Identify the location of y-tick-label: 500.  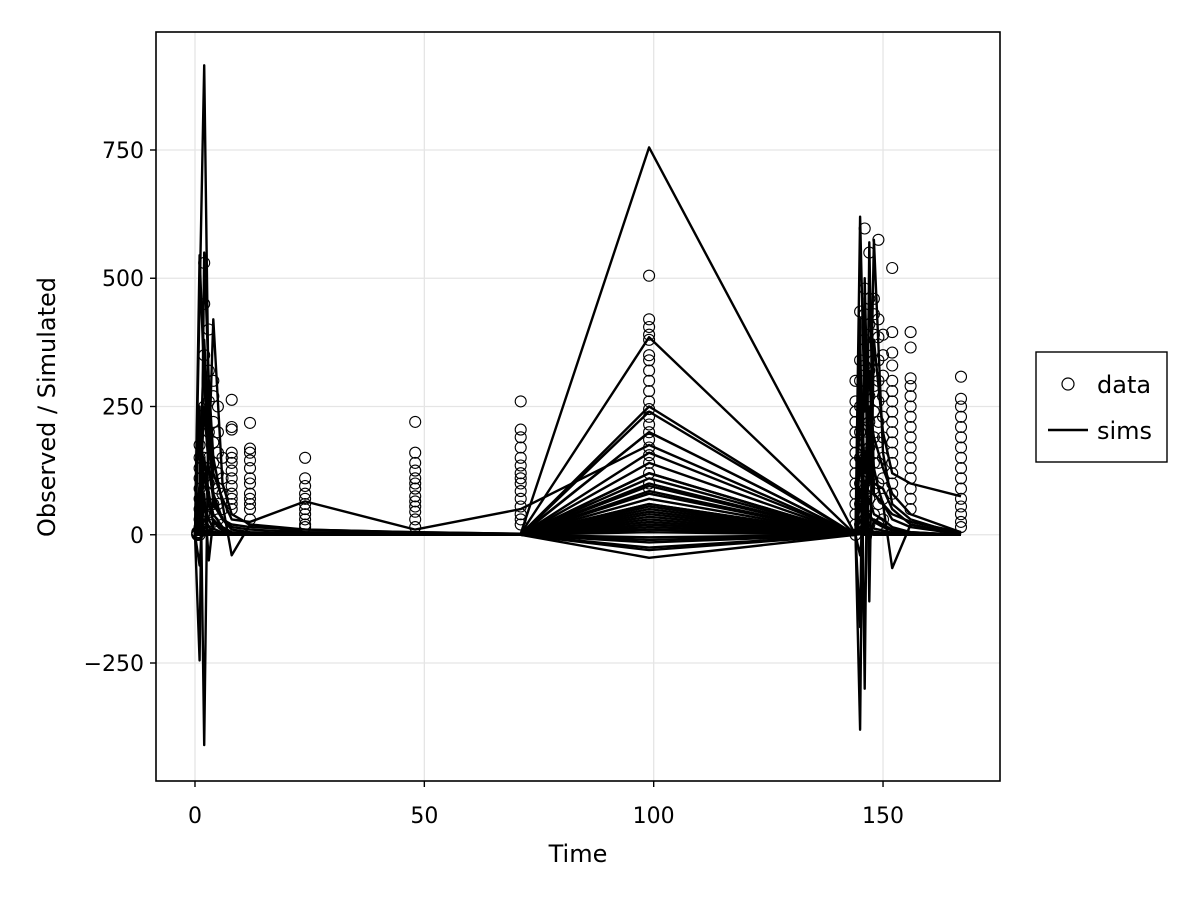
(123, 279).